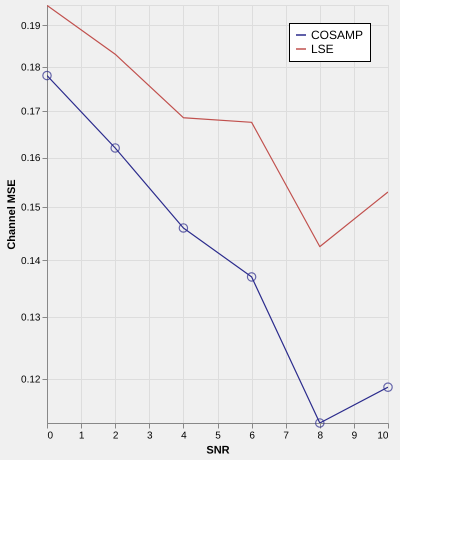 The height and width of the screenshot is (541, 475). What do you see at coordinates (31, 380) in the screenshot?
I see `y-tick-label: 0.12` at bounding box center [31, 380].